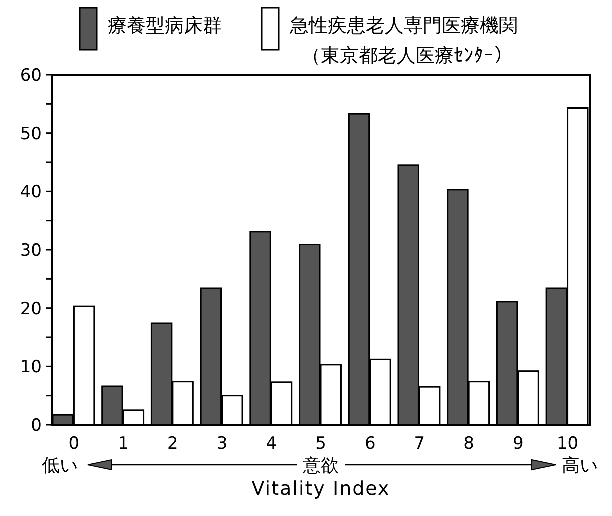 The image size is (612, 516). What do you see at coordinates (60, 465) in the screenshot?
I see `text: 低い` at bounding box center [60, 465].